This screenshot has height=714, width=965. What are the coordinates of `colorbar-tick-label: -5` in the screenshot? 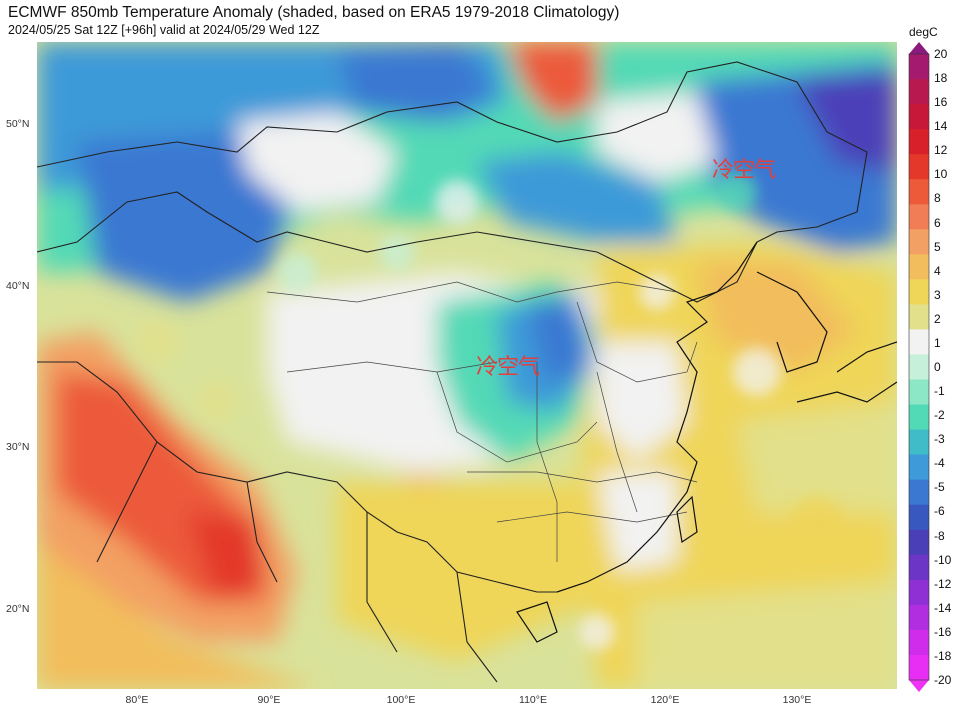 It's located at (939, 487).